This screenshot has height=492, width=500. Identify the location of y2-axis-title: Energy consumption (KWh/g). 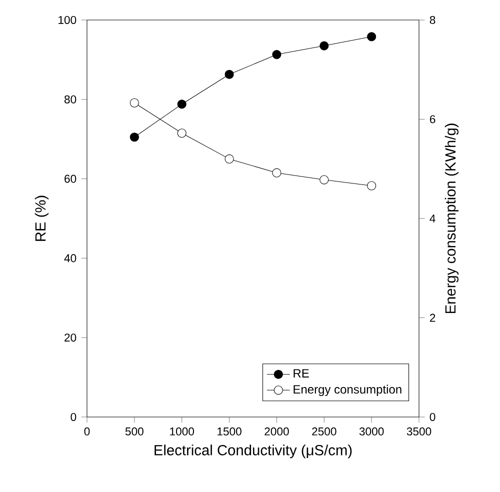
(451, 219).